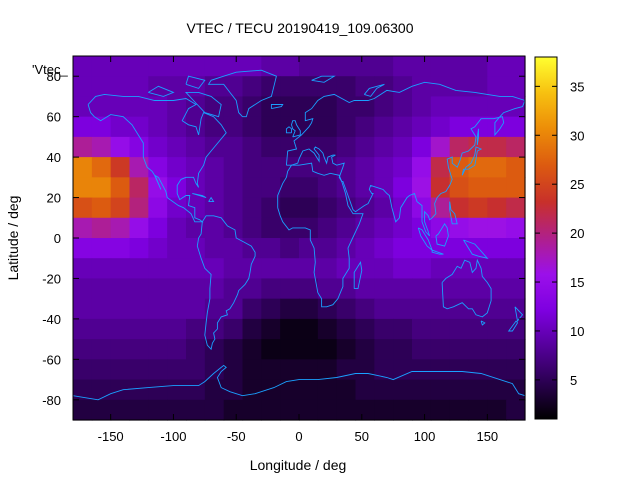 The width and height of the screenshot is (640, 480). I want to click on colorbar-gradient, so click(546, 238).